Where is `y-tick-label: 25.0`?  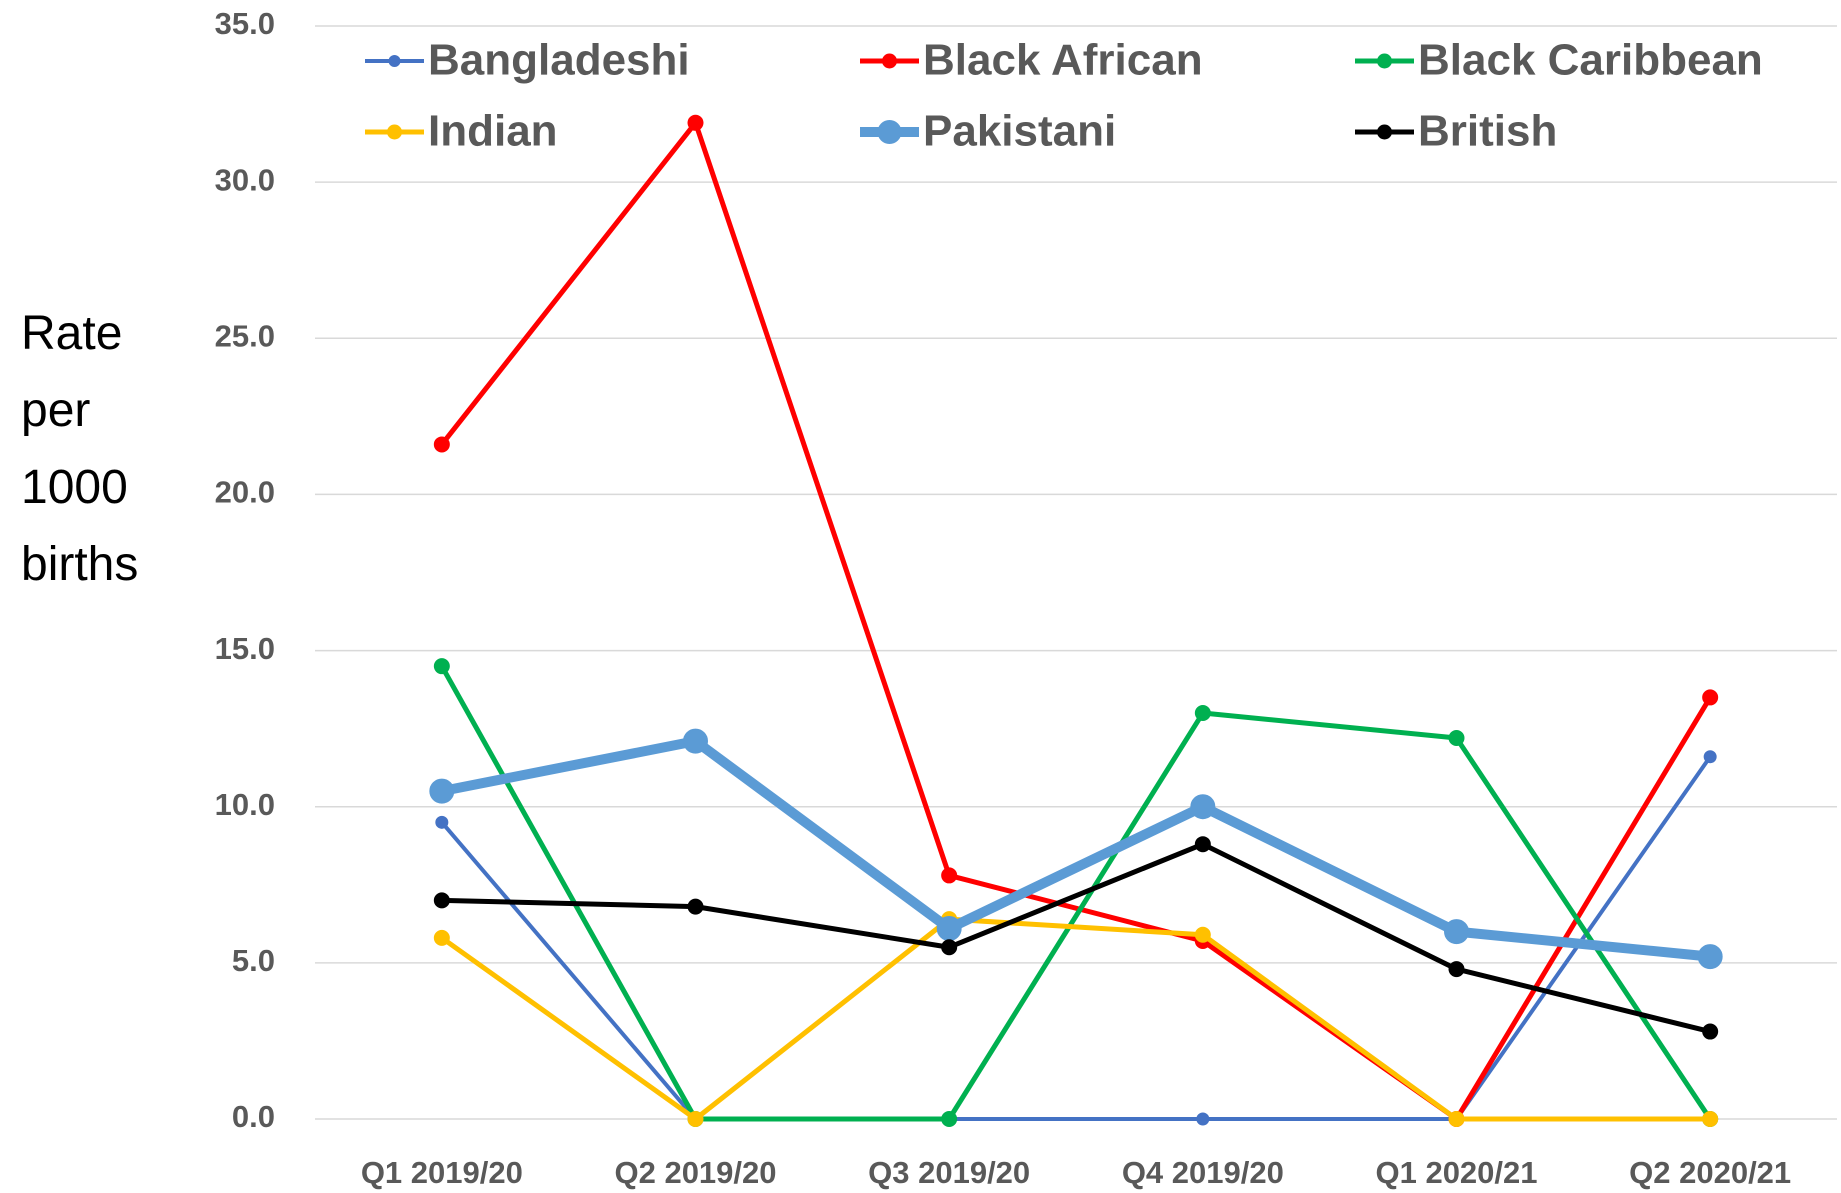
y-tick-label: 25.0 is located at coordinates (245, 335).